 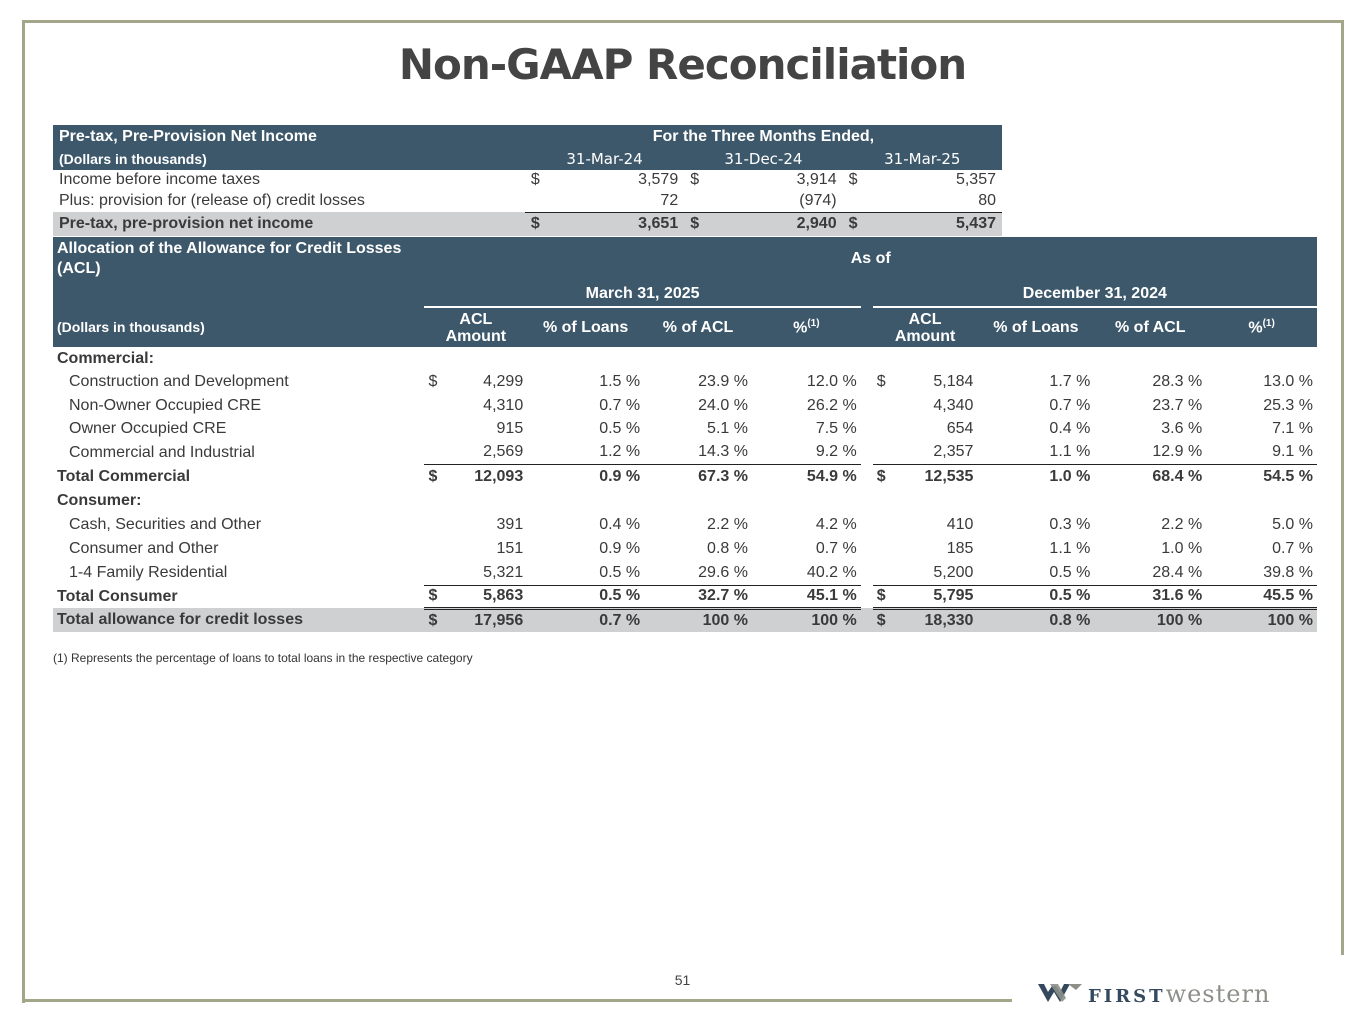 What do you see at coordinates (682, 980) in the screenshot?
I see `page-number: 51` at bounding box center [682, 980].